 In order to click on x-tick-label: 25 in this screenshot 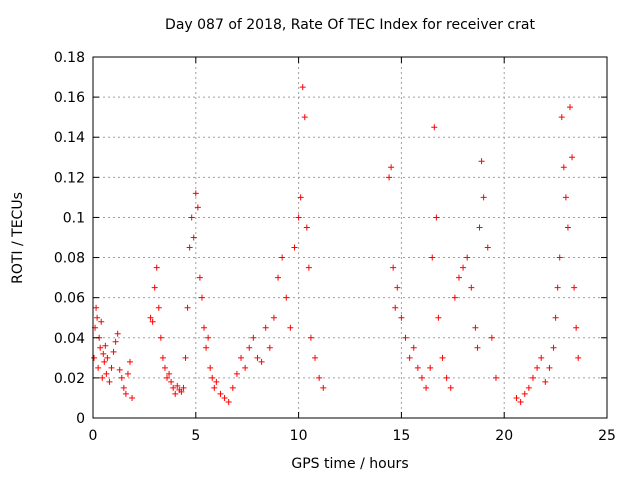, I will do `click(607, 436)`.